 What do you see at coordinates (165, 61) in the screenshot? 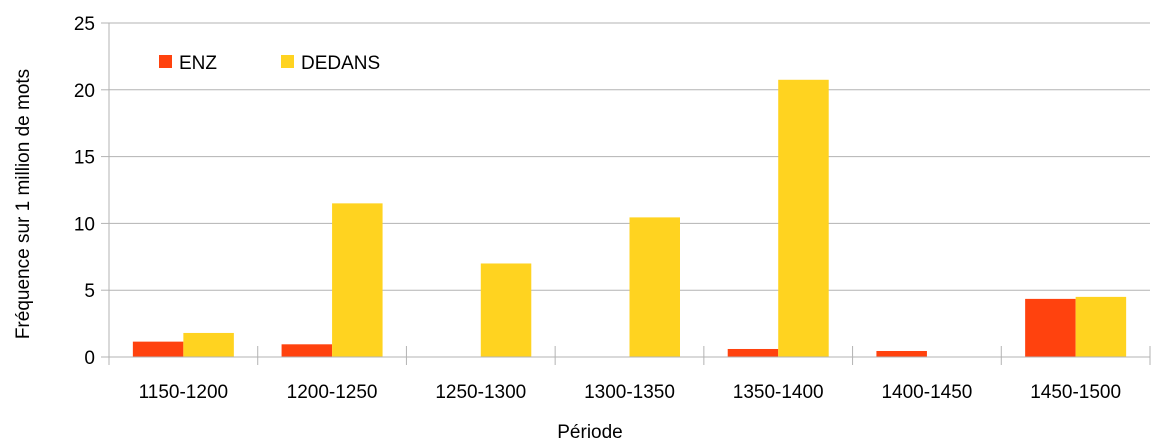
I see `legend-swatch-enz` at bounding box center [165, 61].